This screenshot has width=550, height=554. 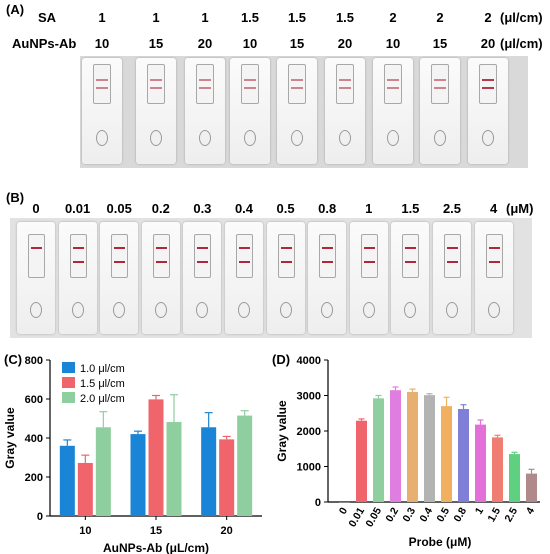 I want to click on y-tick-label: 400, so click(x=34, y=439).